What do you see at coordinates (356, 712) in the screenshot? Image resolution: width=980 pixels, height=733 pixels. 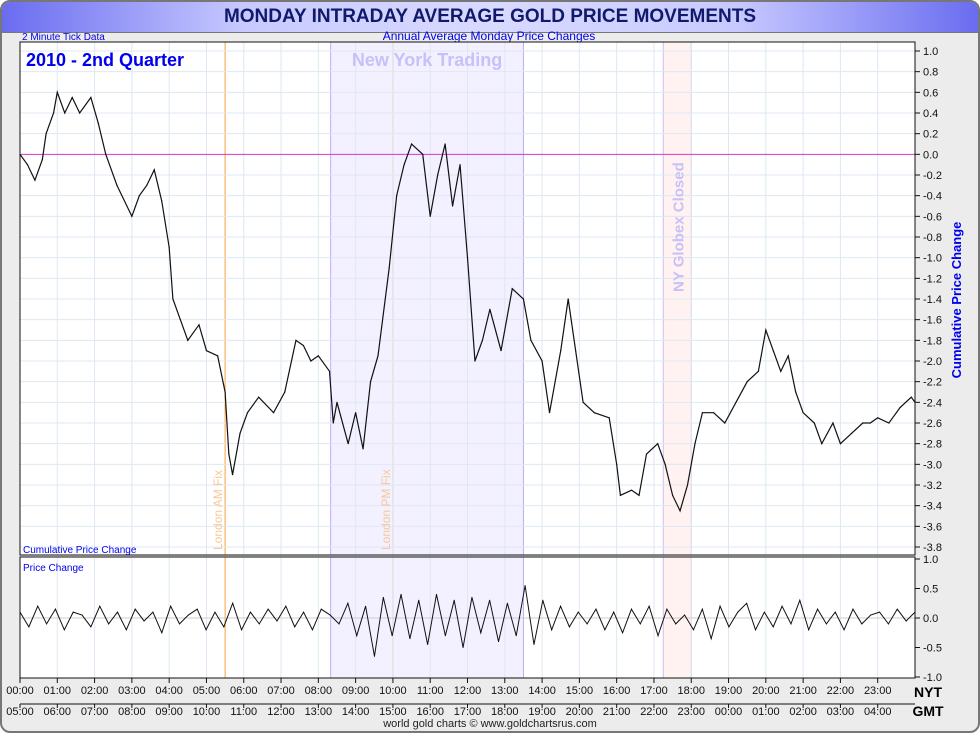 I see `gmt-tick-label: 14:00` at bounding box center [356, 712].